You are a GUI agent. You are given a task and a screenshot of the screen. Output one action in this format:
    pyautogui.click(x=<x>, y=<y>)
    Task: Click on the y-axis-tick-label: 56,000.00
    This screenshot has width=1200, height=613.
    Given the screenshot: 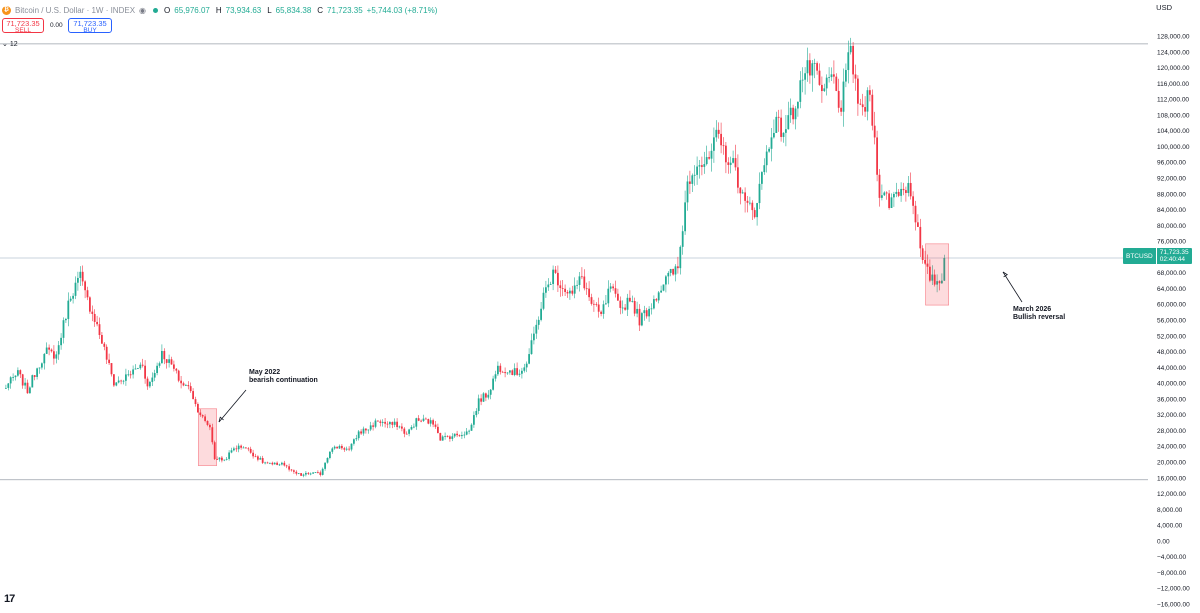 What is the action you would take?
    pyautogui.click(x=1171, y=321)
    